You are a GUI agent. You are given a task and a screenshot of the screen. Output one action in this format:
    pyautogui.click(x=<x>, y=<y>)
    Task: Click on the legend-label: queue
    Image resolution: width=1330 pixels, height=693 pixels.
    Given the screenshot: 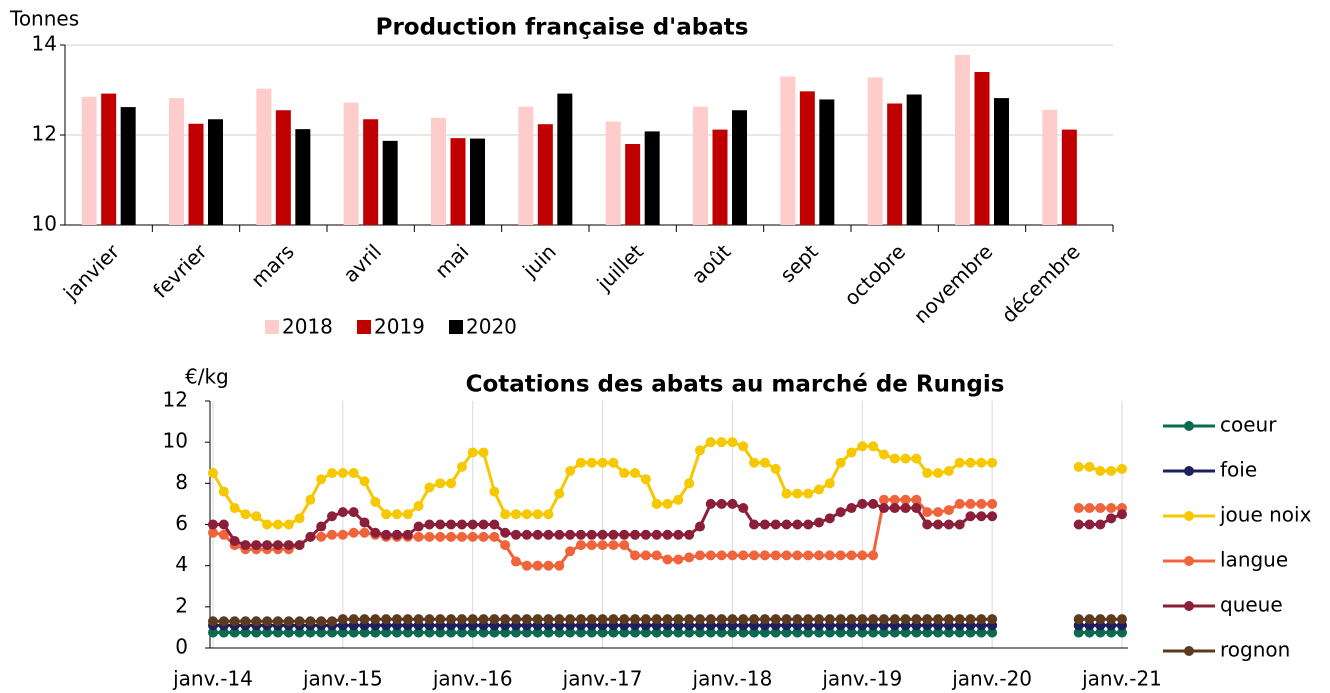 What is the action you would take?
    pyautogui.click(x=1251, y=605)
    